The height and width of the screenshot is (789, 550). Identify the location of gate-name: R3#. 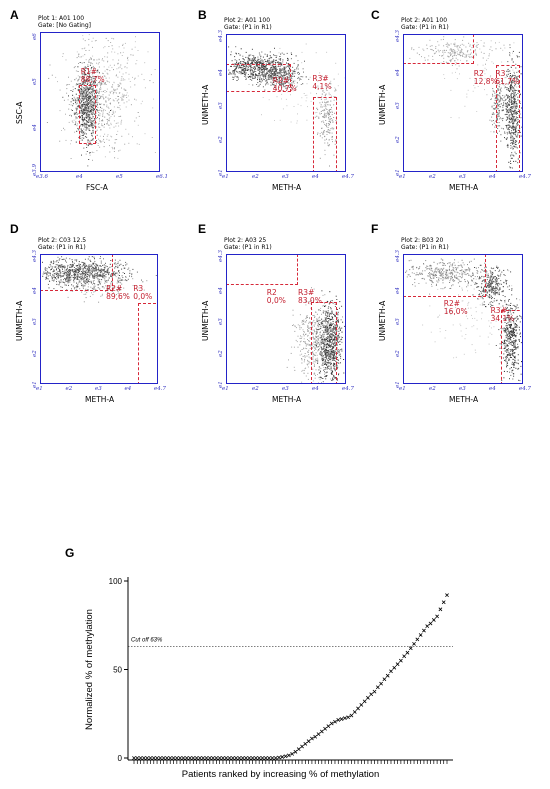
(306, 293).